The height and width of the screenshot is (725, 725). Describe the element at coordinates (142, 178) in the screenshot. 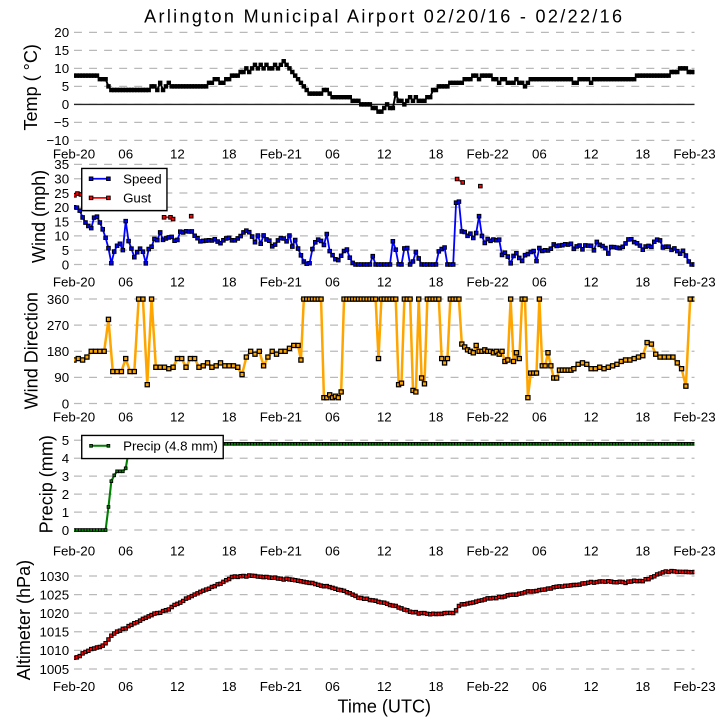

I see `svg-text: Speed` at that location.